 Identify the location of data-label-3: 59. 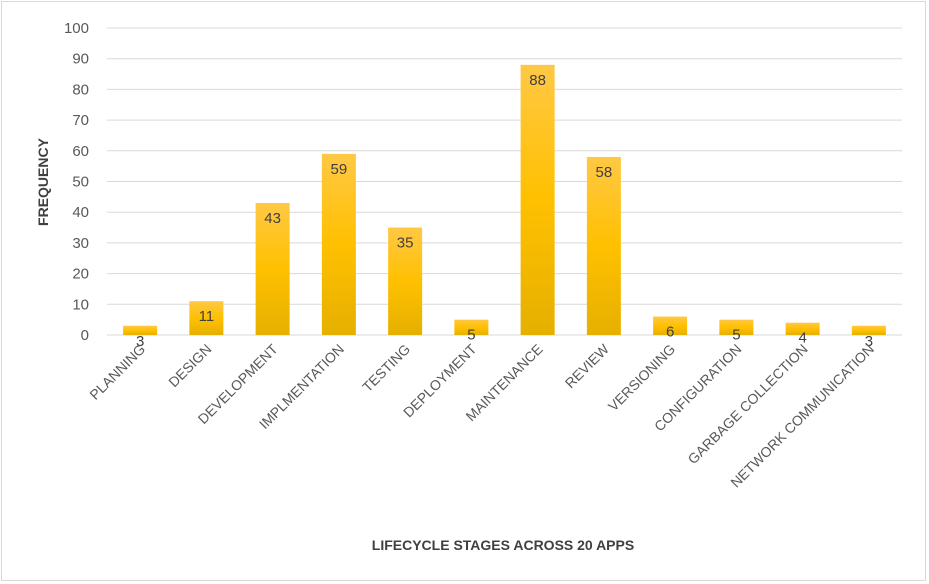
(339, 169).